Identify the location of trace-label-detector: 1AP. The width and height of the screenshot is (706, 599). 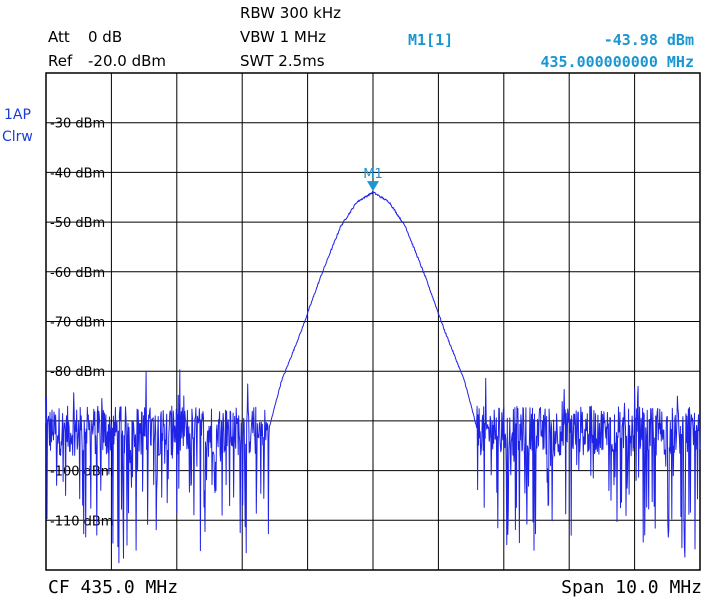
(17, 115).